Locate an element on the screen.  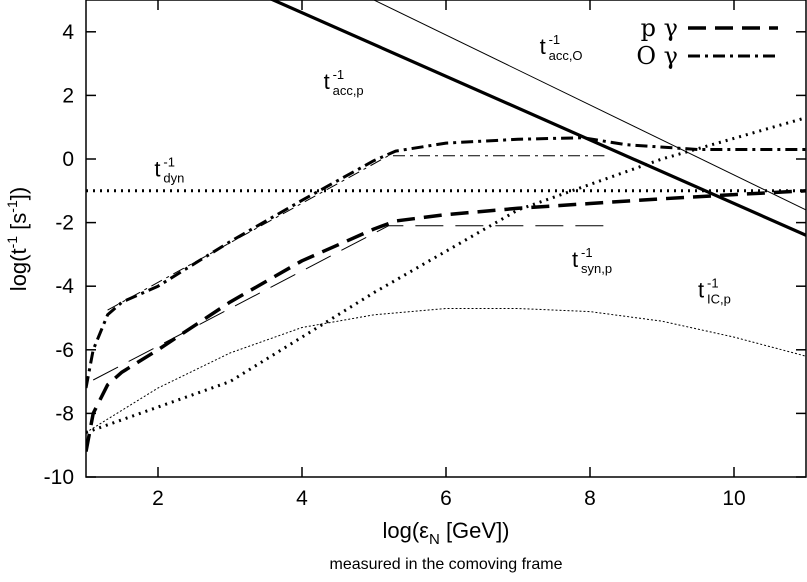
y-tick-label: -6 is located at coordinates (64, 350).